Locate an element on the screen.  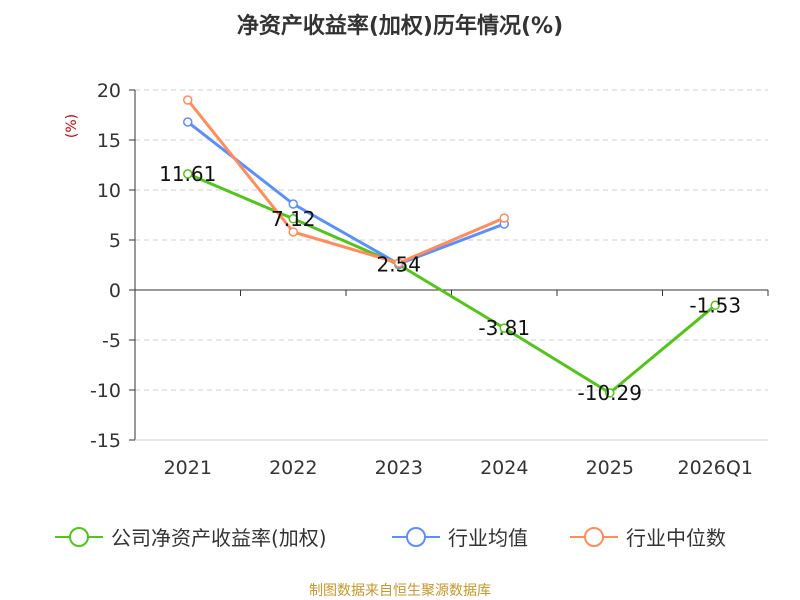
data-label: 11.61 is located at coordinates (187, 174).